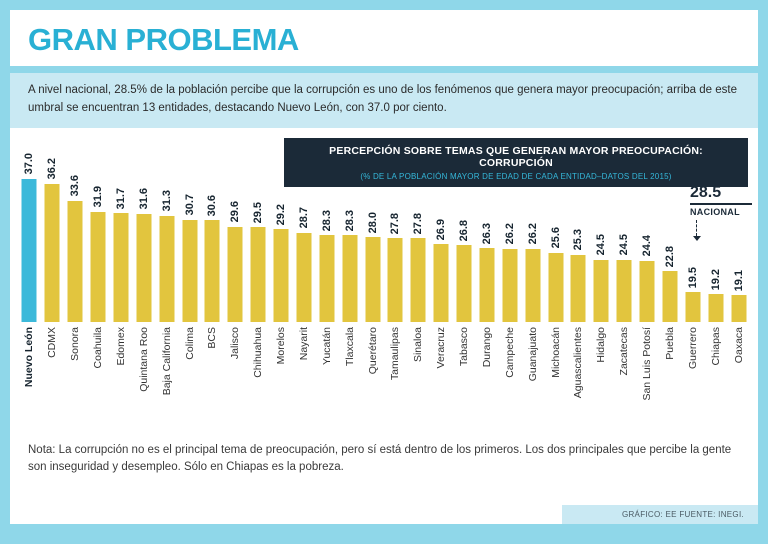 The width and height of the screenshot is (768, 544). I want to click on bar-value-label: 31.6, so click(143, 199).